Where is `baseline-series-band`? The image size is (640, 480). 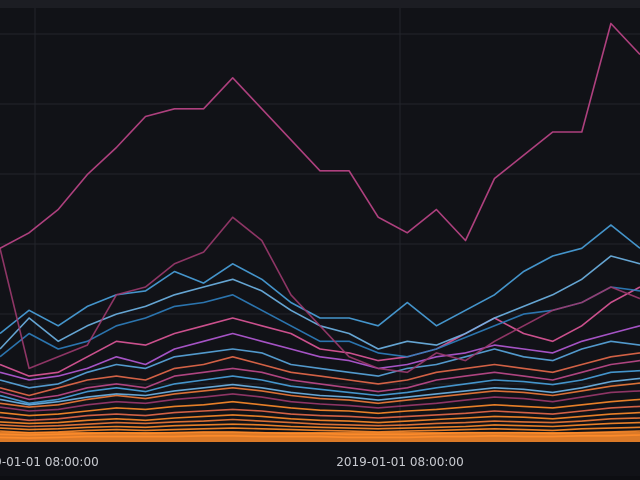 baseline-series-band is located at coordinates (320, 437).